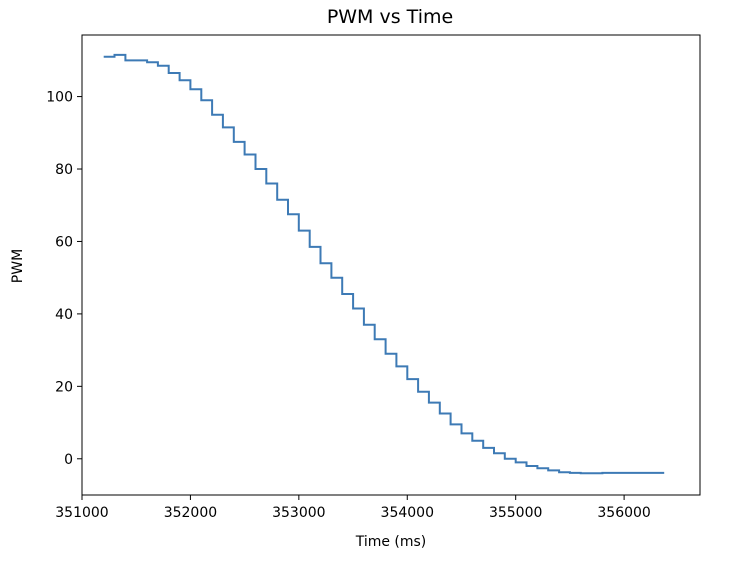  What do you see at coordinates (190, 513) in the screenshot?
I see `x-tick-label: 352000` at bounding box center [190, 513].